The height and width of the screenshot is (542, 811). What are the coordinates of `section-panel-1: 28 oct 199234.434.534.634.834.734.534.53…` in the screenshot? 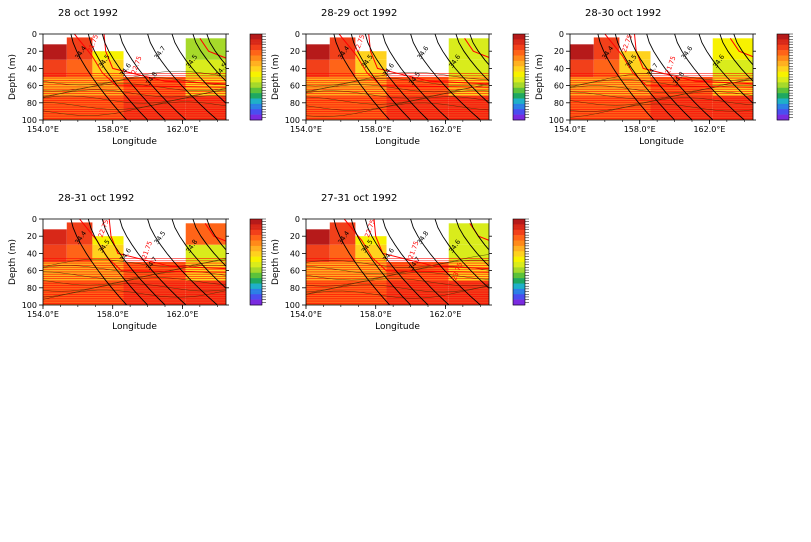 It's located at (137, 77).